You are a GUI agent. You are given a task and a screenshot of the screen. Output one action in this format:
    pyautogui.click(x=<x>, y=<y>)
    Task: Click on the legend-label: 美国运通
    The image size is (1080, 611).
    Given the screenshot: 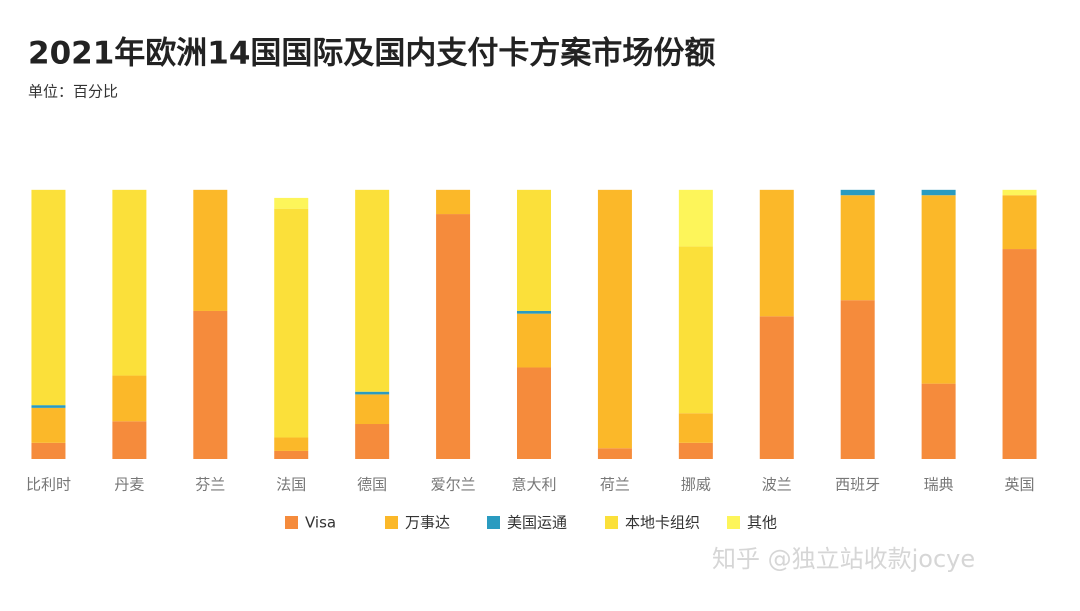 What is the action you would take?
    pyautogui.click(x=537, y=523)
    